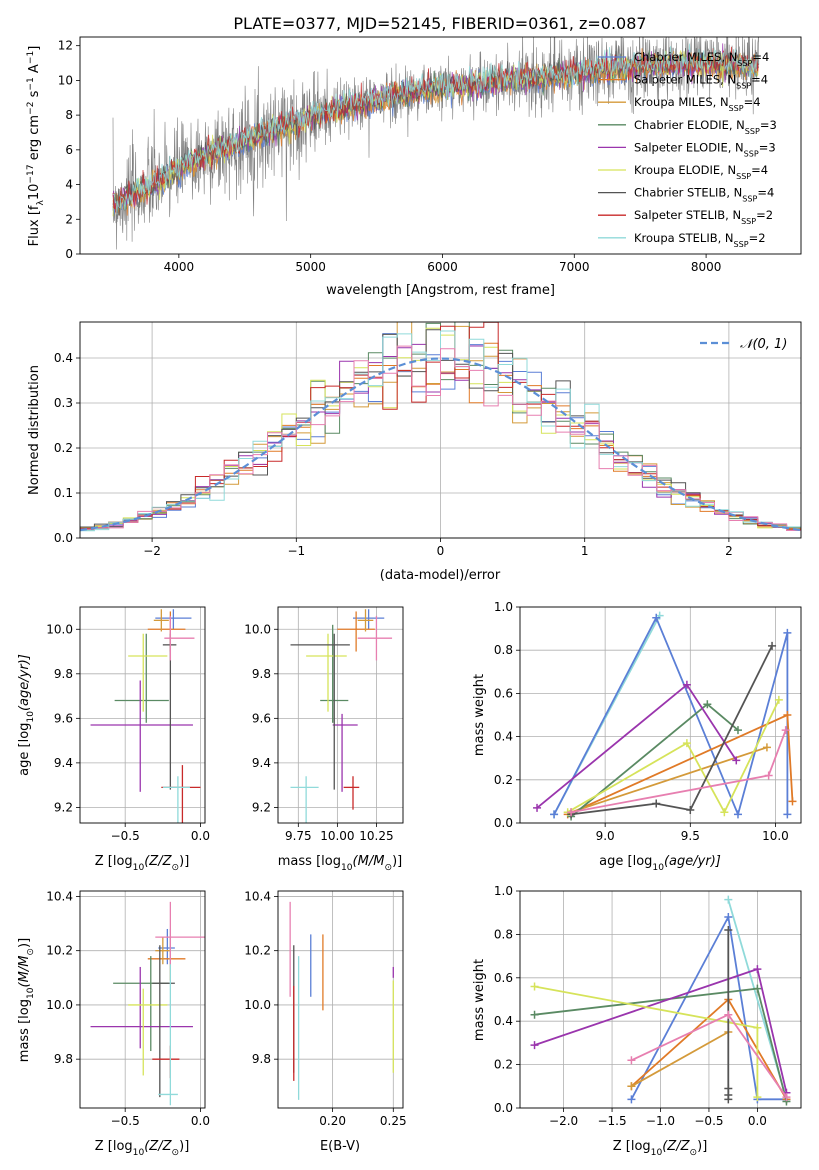  I want to click on x-tick-label: −1.5, so click(611, 1121).